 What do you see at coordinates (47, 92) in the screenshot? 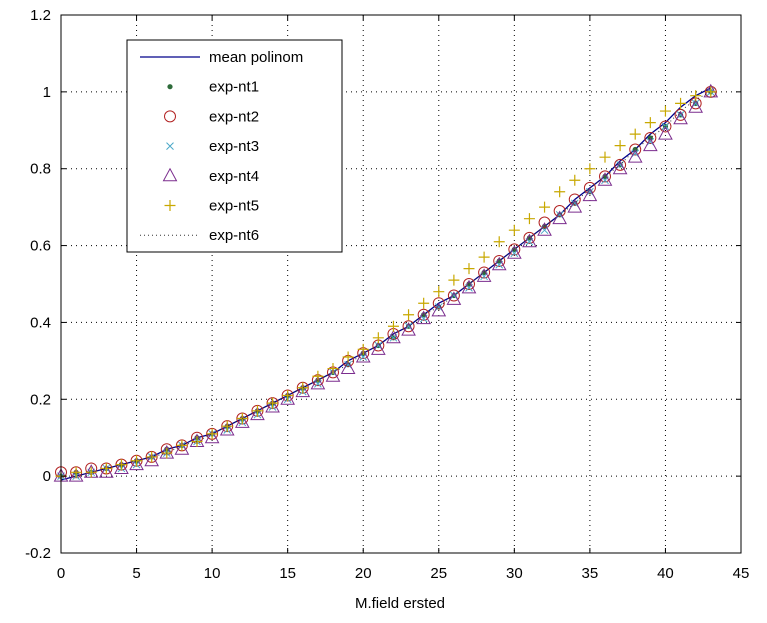
I see `y-tick-label: 1` at bounding box center [47, 92].